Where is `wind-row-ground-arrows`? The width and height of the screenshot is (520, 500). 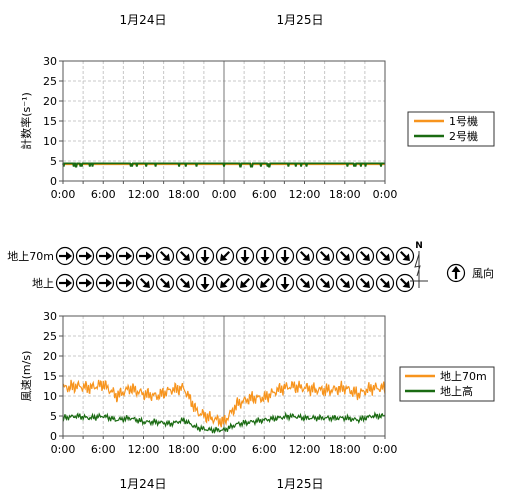 wind-row-ground-arrows is located at coordinates (235, 283).